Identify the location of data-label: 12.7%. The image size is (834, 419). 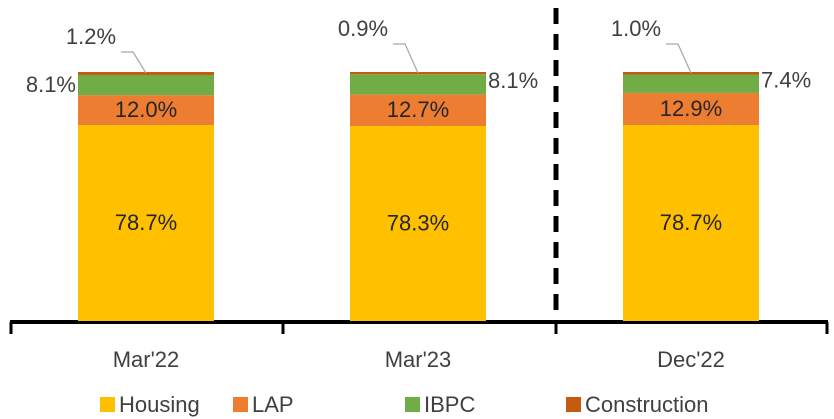
(418, 109).